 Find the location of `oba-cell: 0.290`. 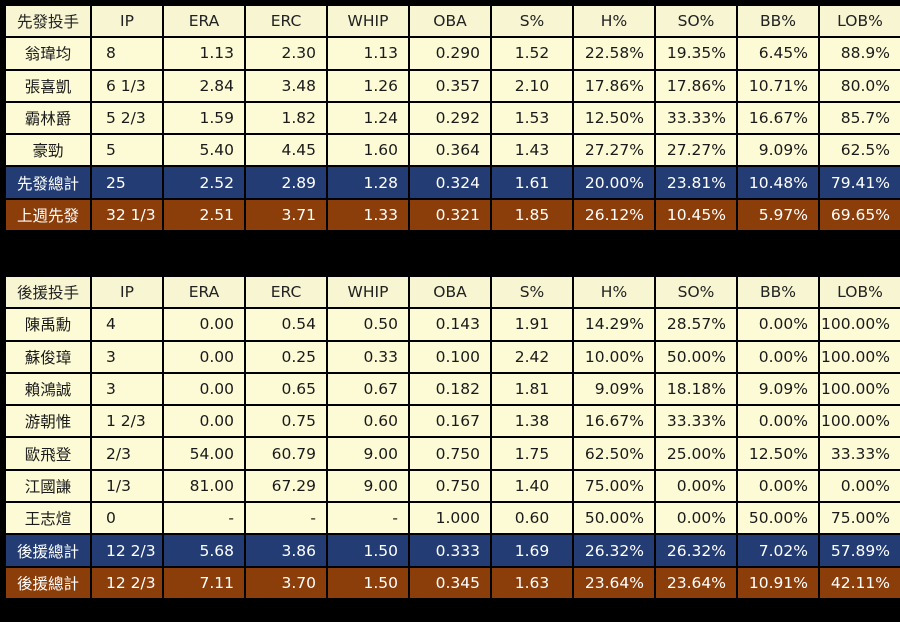

oba-cell: 0.290 is located at coordinates (450, 53).